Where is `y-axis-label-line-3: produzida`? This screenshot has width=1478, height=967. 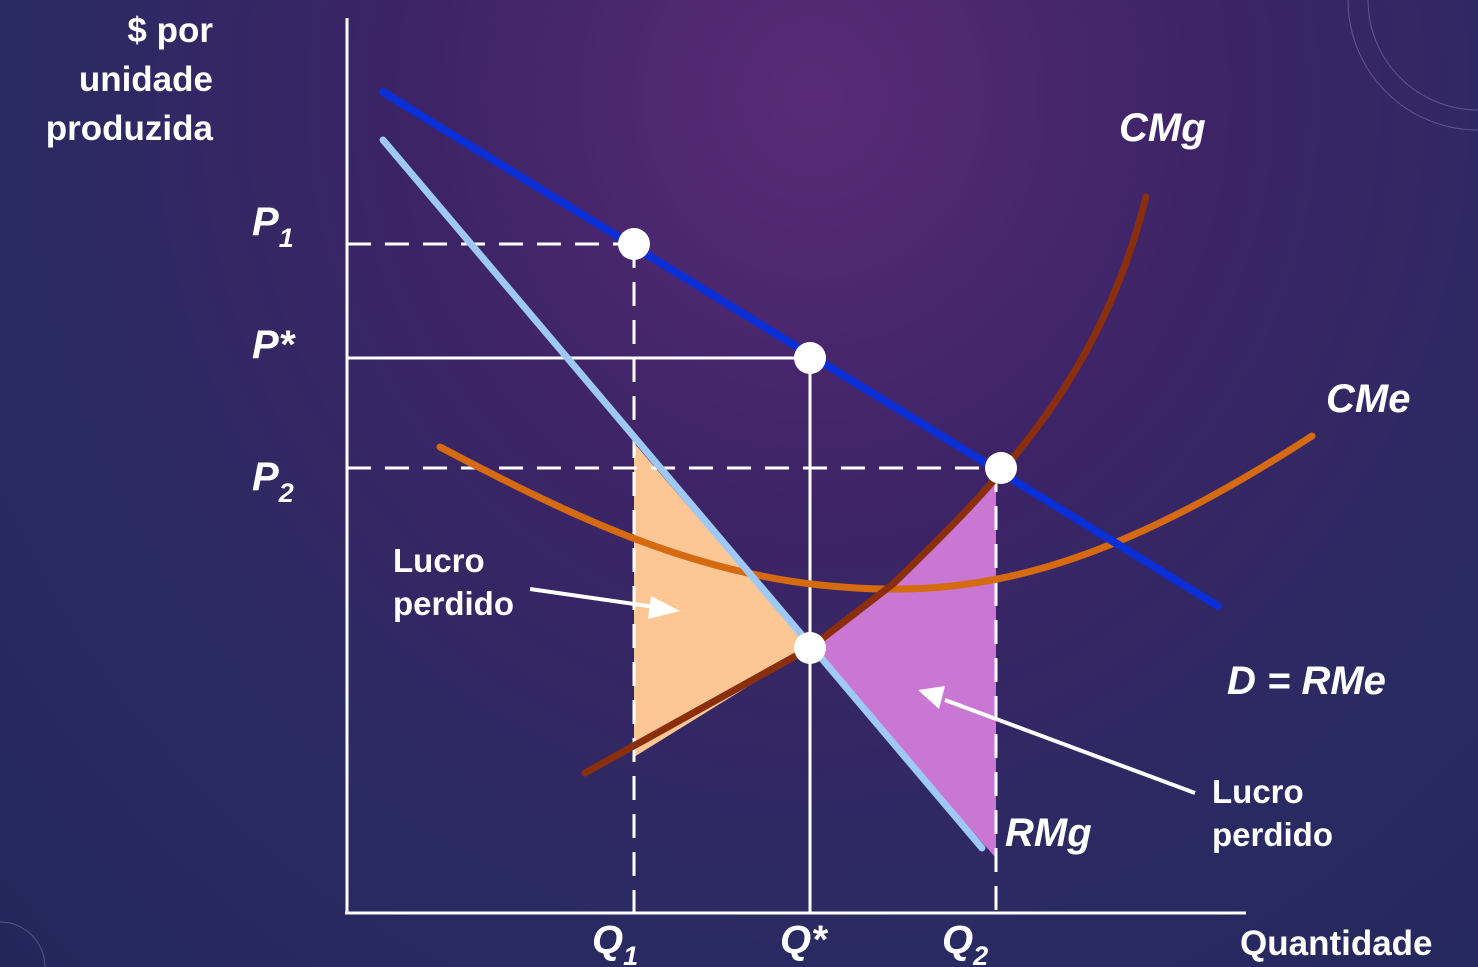
y-axis-label-line-3: produzida is located at coordinates (130, 128).